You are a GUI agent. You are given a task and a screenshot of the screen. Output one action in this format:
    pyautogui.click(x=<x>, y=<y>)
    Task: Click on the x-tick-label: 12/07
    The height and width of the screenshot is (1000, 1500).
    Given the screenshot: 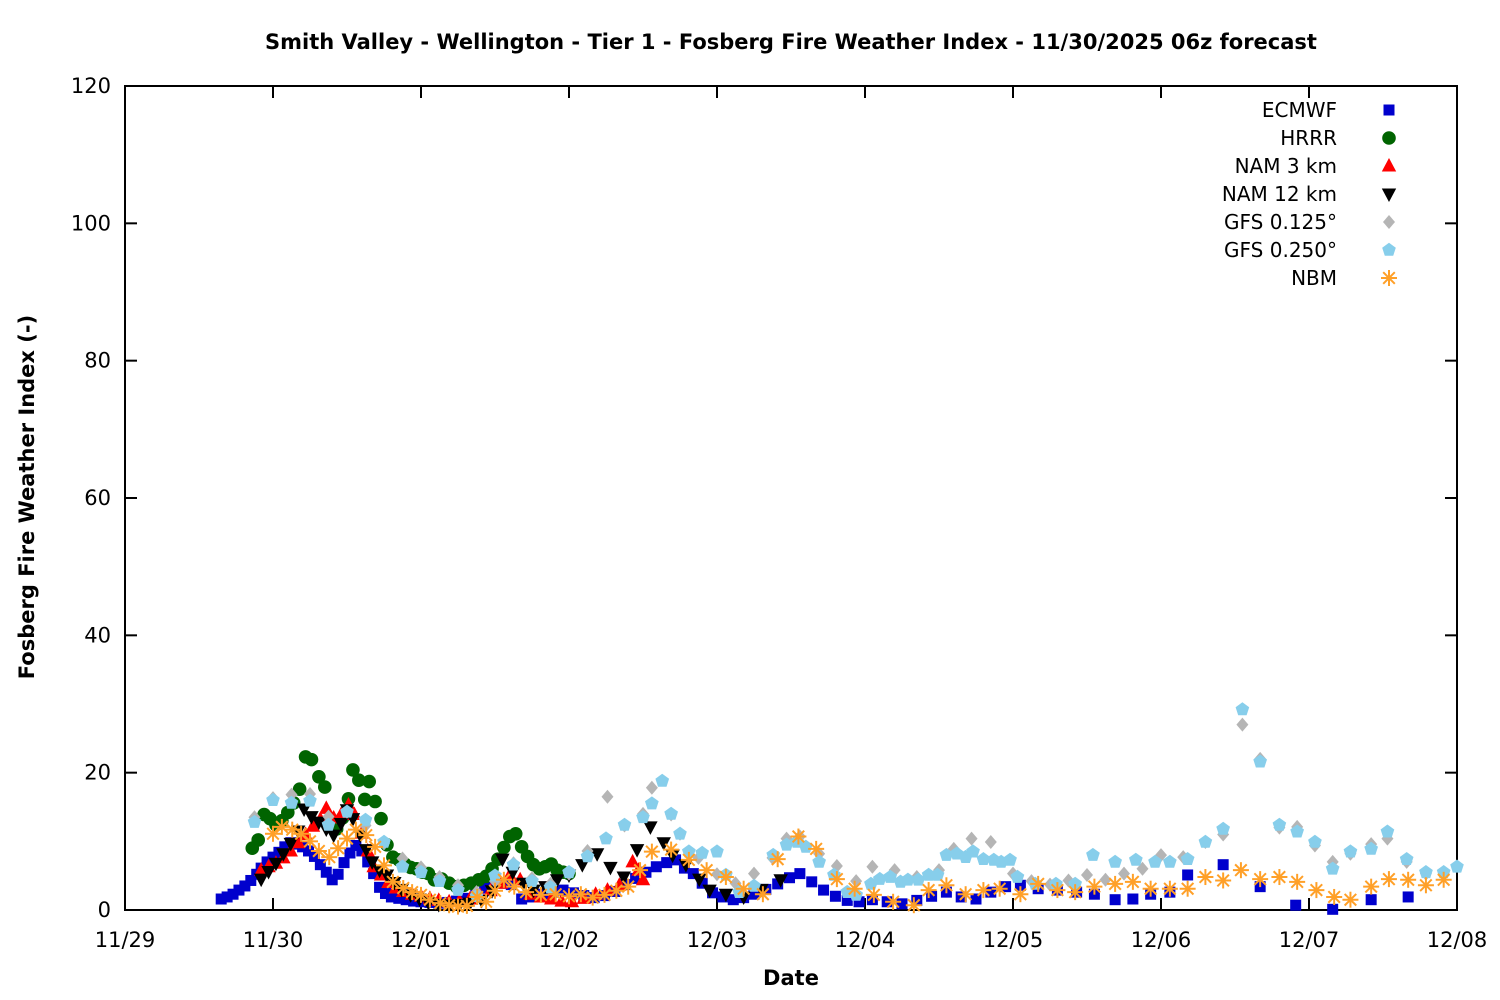 What is the action you would take?
    pyautogui.click(x=1309, y=940)
    